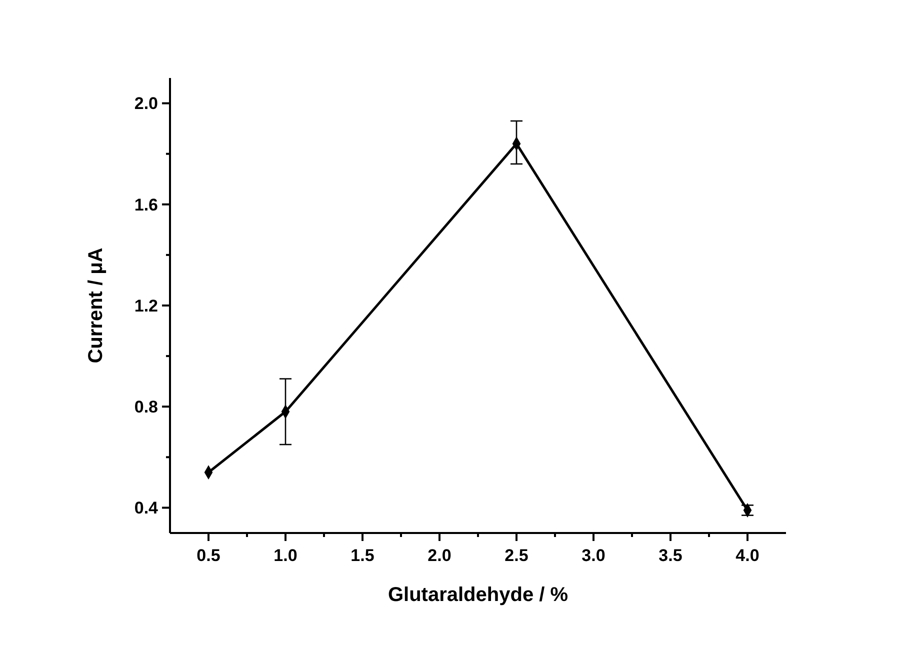  What do you see at coordinates (748, 555) in the screenshot?
I see `text: 4.0` at bounding box center [748, 555].